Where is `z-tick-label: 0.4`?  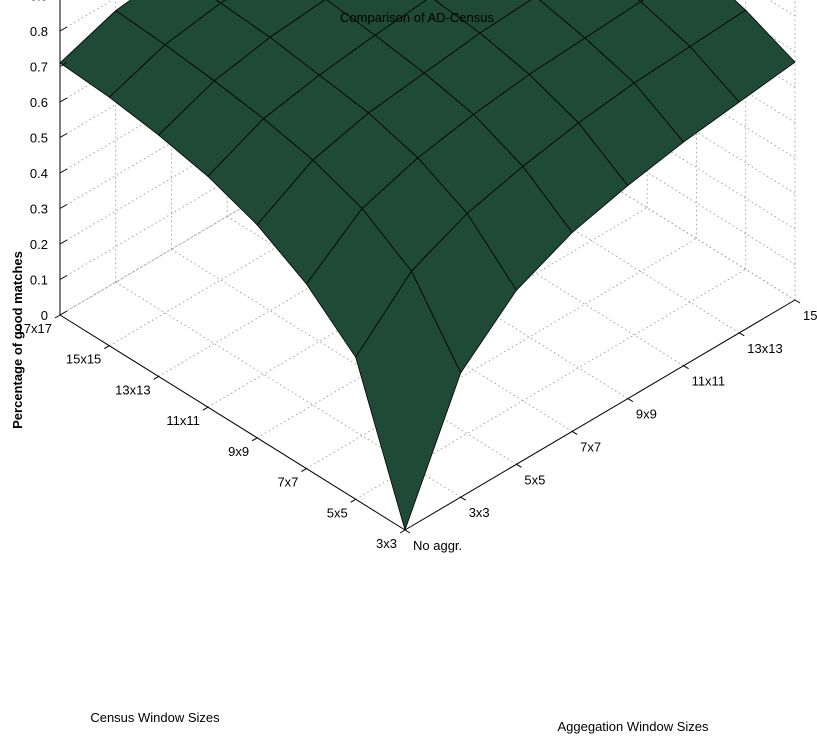
z-tick-label: 0.4 is located at coordinates (39, 173).